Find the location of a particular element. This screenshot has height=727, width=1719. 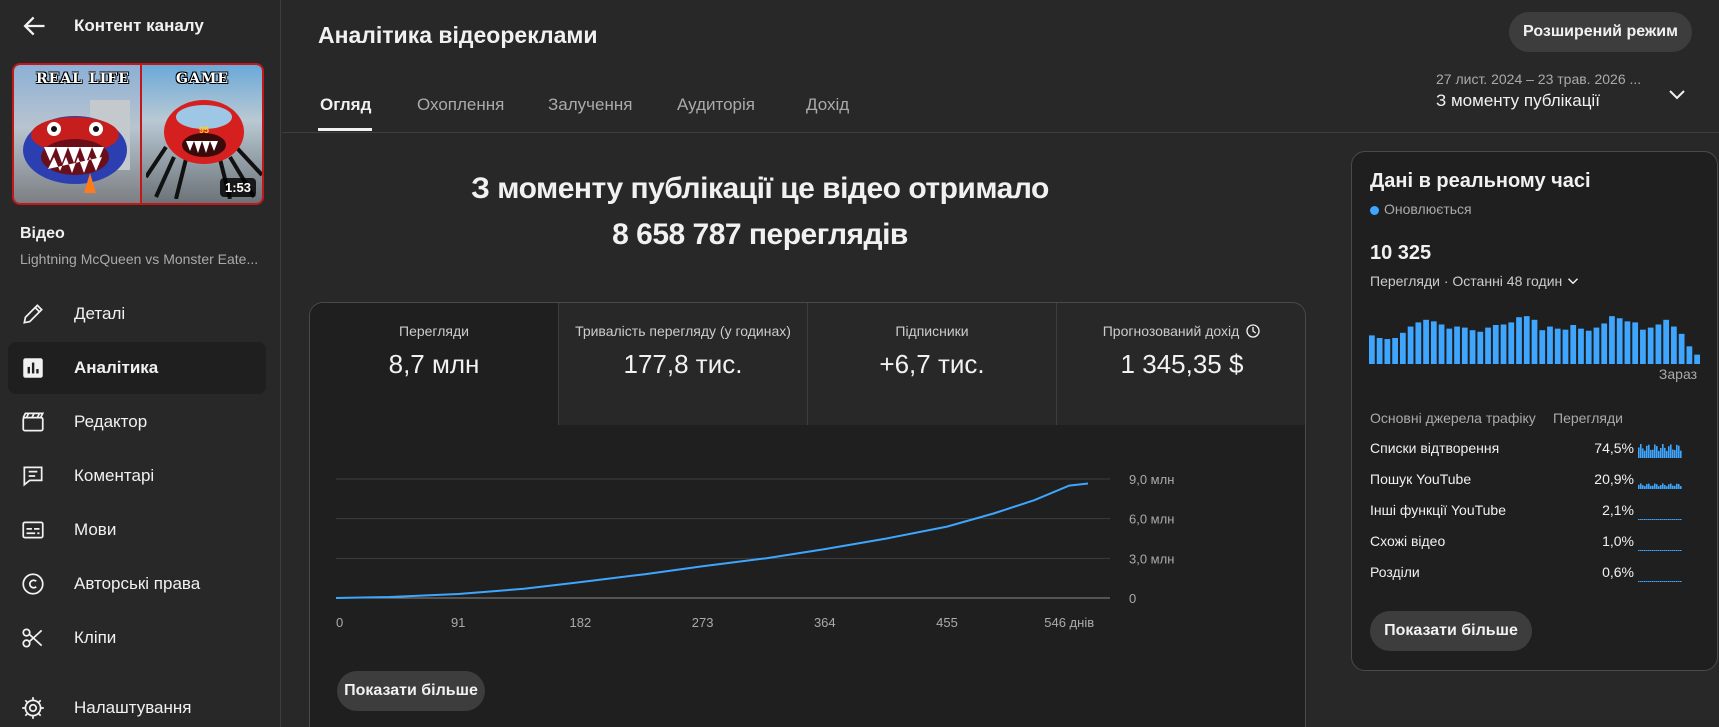

back-arrow-icon is located at coordinates (34, 26).